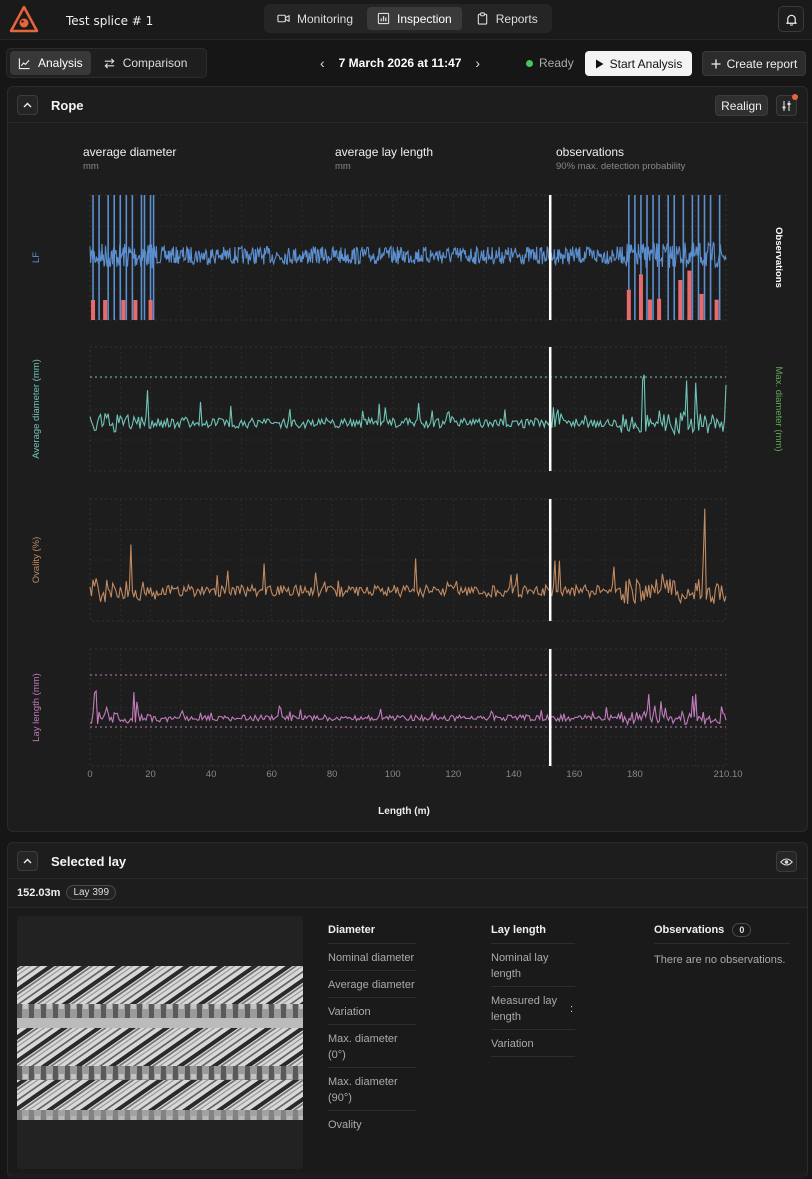 This screenshot has width=812, height=1179. What do you see at coordinates (621, 166) in the screenshot?
I see `col-unit-observations: 90% max. detection probability` at bounding box center [621, 166].